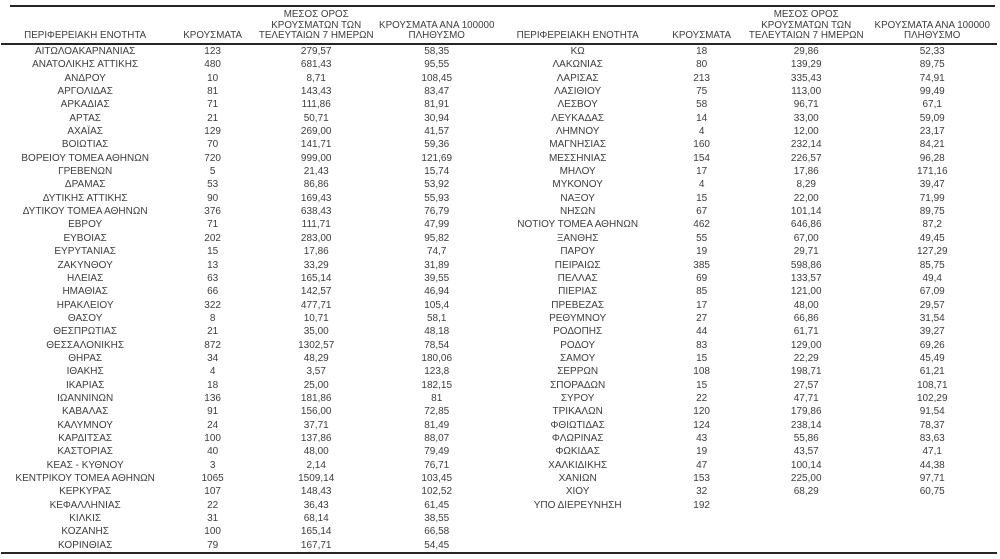 This screenshot has height=559, width=1000. I want to click on cell-region: ΕΒΡΟΥ, so click(85, 225).